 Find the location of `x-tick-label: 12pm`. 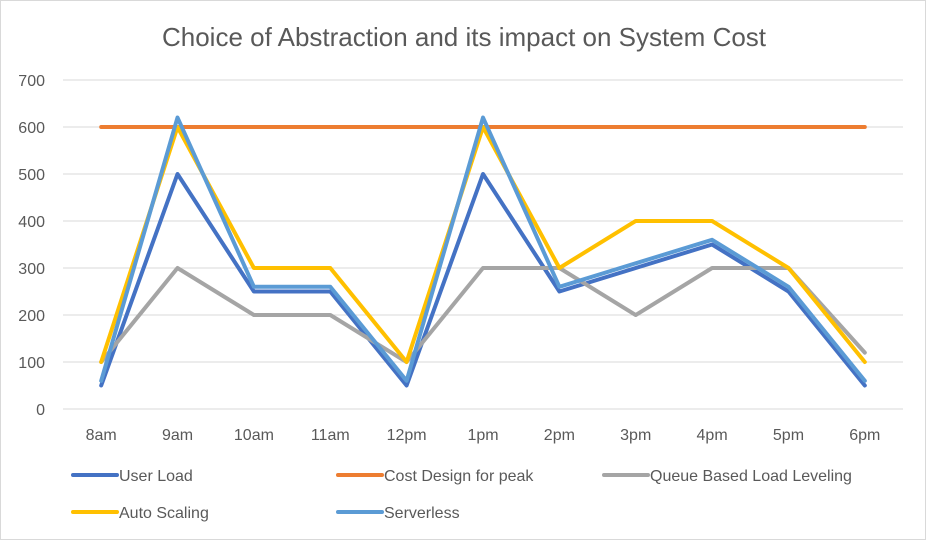

x-tick-label: 12pm is located at coordinates (407, 435).